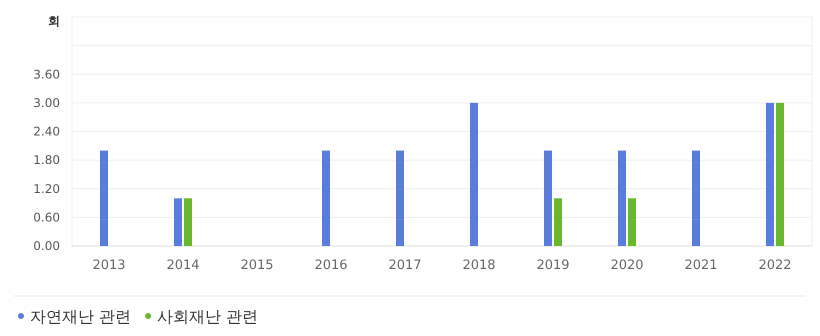  Describe the element at coordinates (46, 131) in the screenshot. I see `y-tick-label: 2.40` at that location.